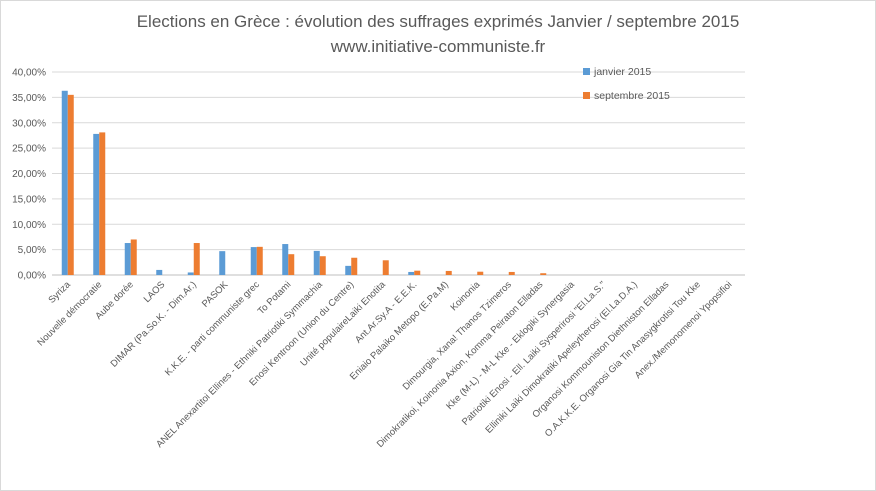  I want to click on y-tick-label: 20,00%, so click(29, 174).